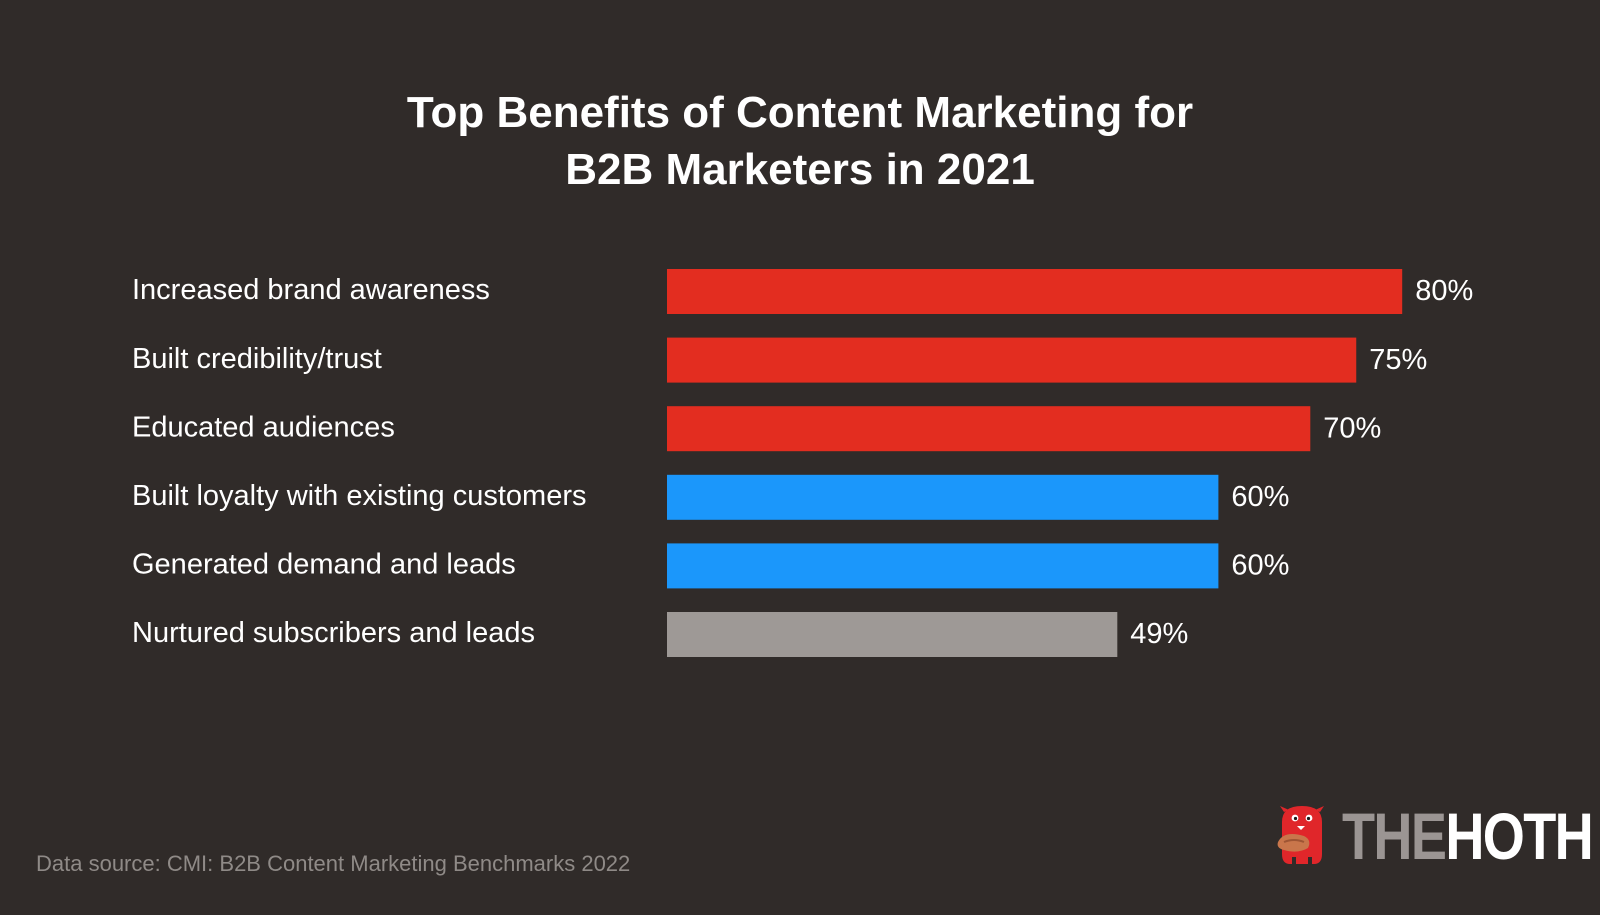  Describe the element at coordinates (800, 112) in the screenshot. I see `chart-title-line-1: Top Benefits of Content Marketing for` at that location.